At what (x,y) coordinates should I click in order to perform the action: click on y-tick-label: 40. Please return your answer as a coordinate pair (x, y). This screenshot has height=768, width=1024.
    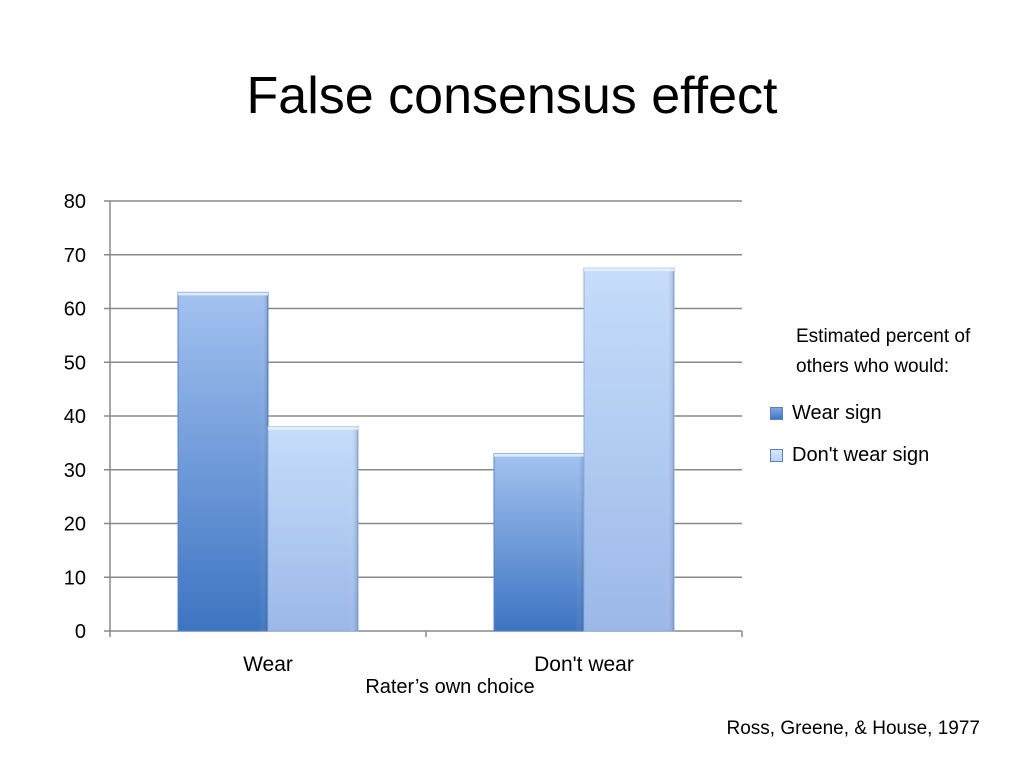
    Looking at the image, I should click on (75, 417).